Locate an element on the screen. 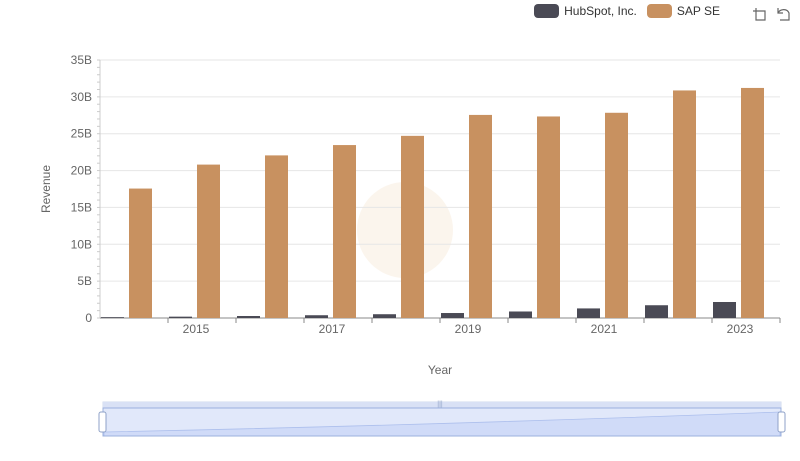 Image resolution: width=800 pixels, height=461 pixels. bar-sap-2017 is located at coordinates (344, 231).